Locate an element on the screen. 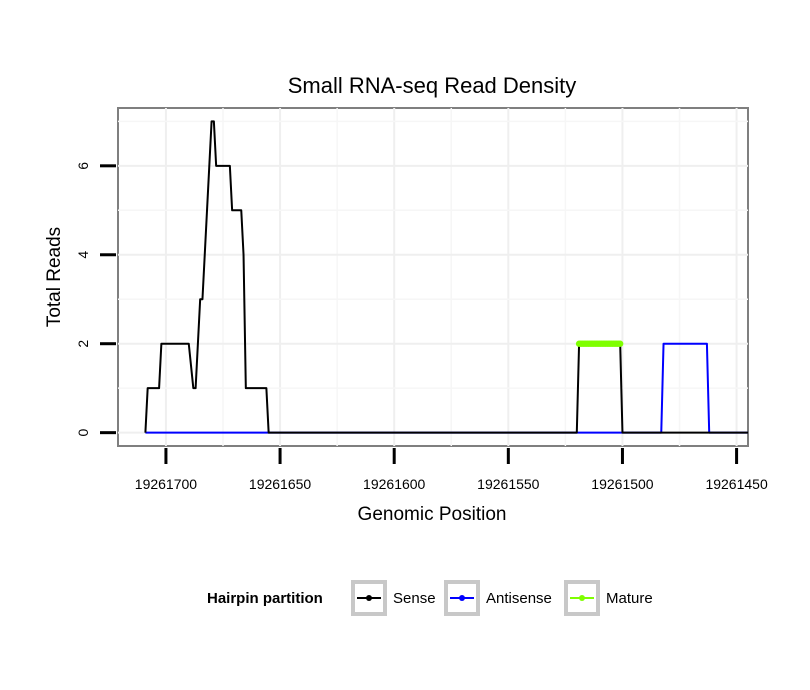 The width and height of the screenshot is (810, 690). x-tick-label: 19261450 is located at coordinates (736, 484).